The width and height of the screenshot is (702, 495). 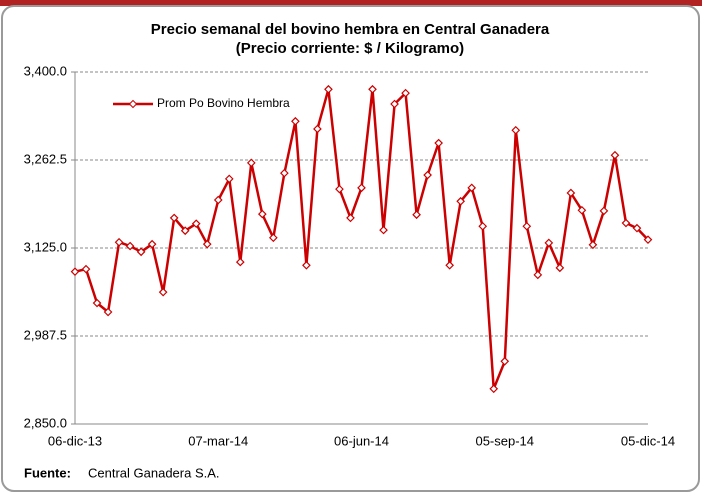 I want to click on y-tick-label: 2,987.5, so click(x=45, y=334).